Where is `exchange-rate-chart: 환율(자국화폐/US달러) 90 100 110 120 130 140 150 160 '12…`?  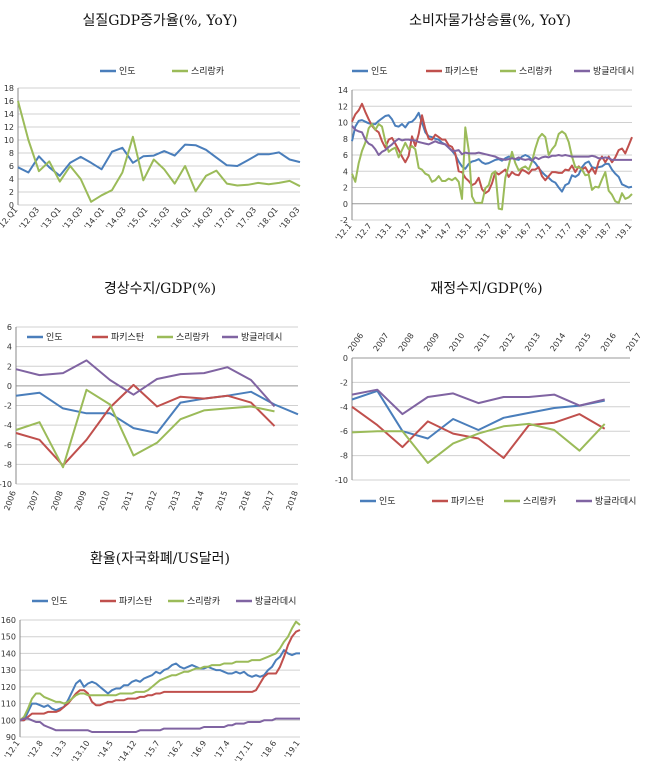
exchange-rate-chart: 환율(자국화폐/US달러) 90 100 110 120 130 140 150 160 '12… is located at coordinates (160, 657).